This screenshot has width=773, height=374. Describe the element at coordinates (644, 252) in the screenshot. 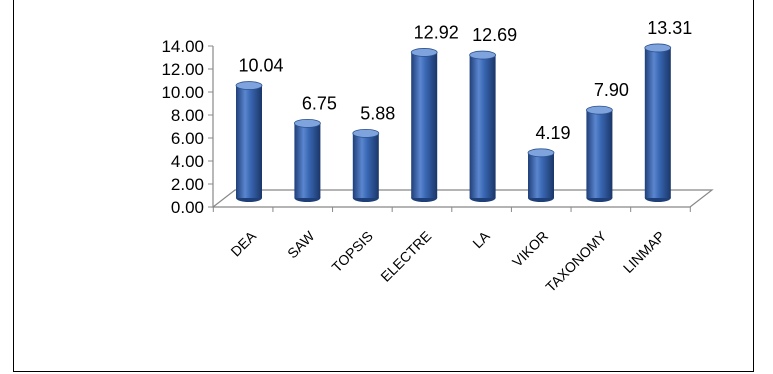

I see `x-category-label: LINMAP` at that location.